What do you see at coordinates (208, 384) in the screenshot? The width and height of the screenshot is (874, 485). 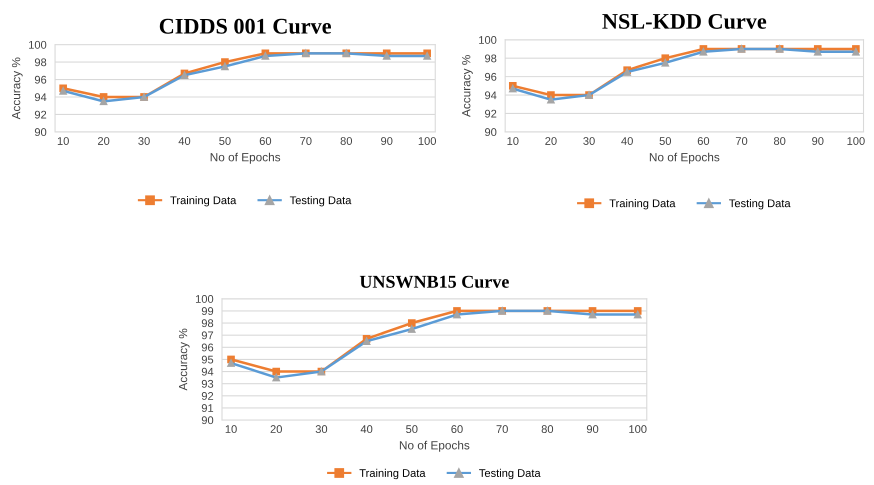 I see `y-tick-label: 93` at bounding box center [208, 384].